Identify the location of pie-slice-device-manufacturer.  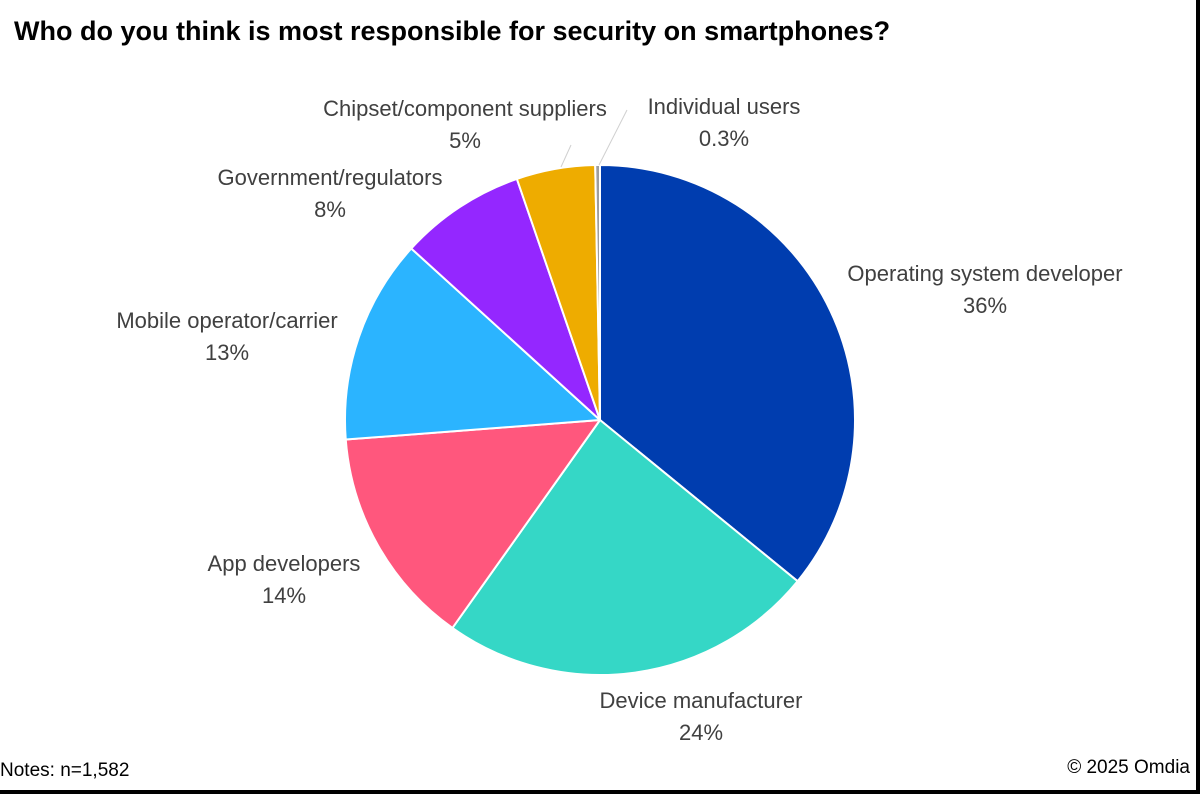
(625, 548).